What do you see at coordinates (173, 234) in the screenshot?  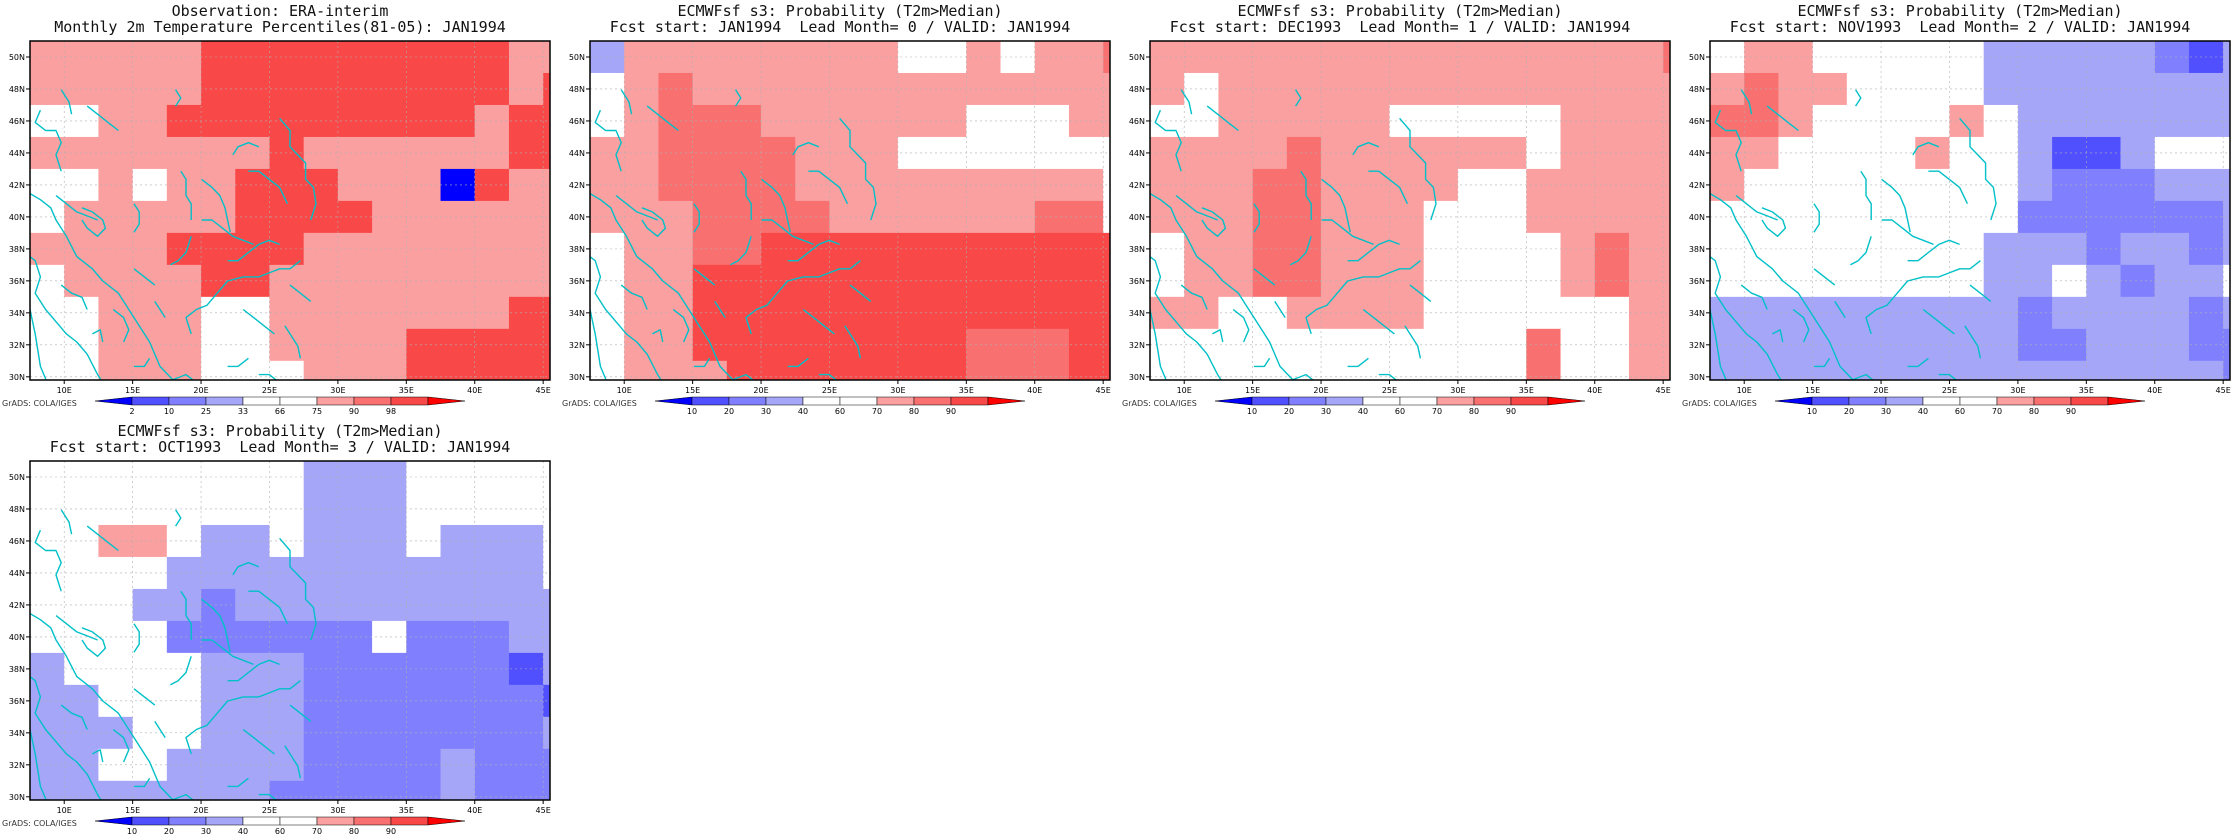 I see `coastline-icon` at bounding box center [173, 234].